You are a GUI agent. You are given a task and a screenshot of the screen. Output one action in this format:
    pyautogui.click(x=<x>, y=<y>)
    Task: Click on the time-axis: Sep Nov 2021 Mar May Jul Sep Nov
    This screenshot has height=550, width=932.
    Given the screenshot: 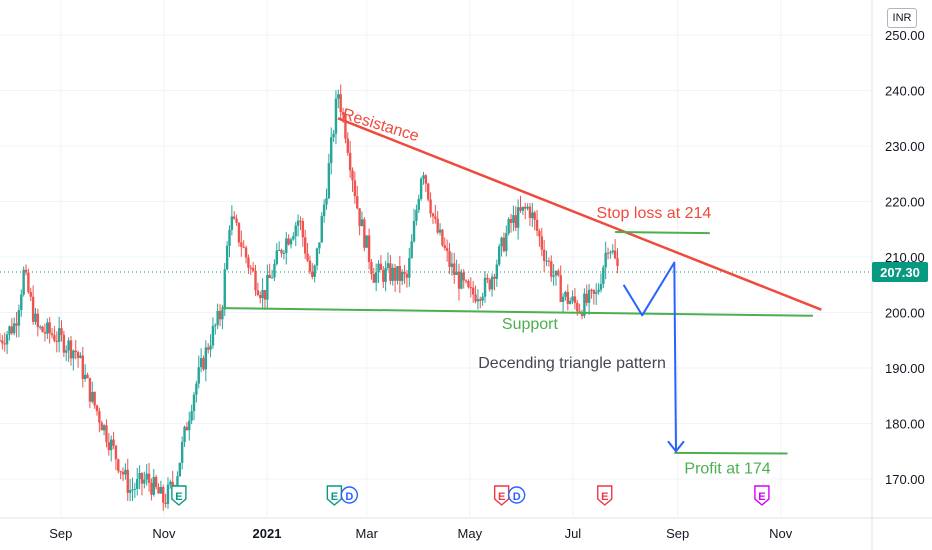 What is the action you would take?
    pyautogui.click(x=421, y=533)
    